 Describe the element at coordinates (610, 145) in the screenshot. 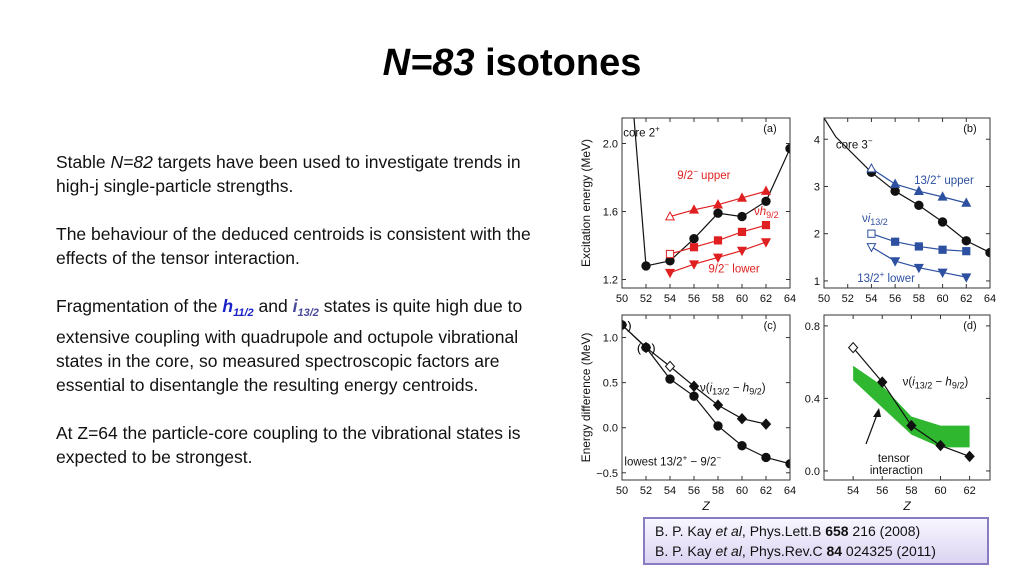

I see `y-tick-label: 2.0` at that location.